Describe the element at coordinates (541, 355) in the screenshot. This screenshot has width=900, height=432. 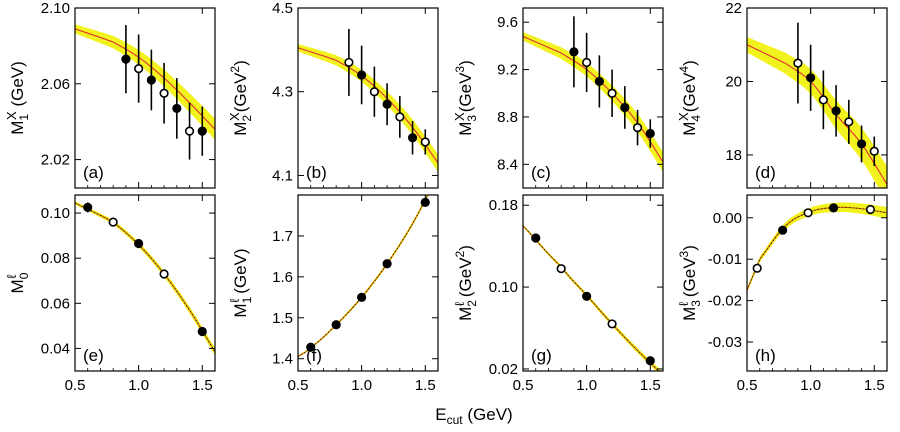
I see `panel-label: (g)` at that location.